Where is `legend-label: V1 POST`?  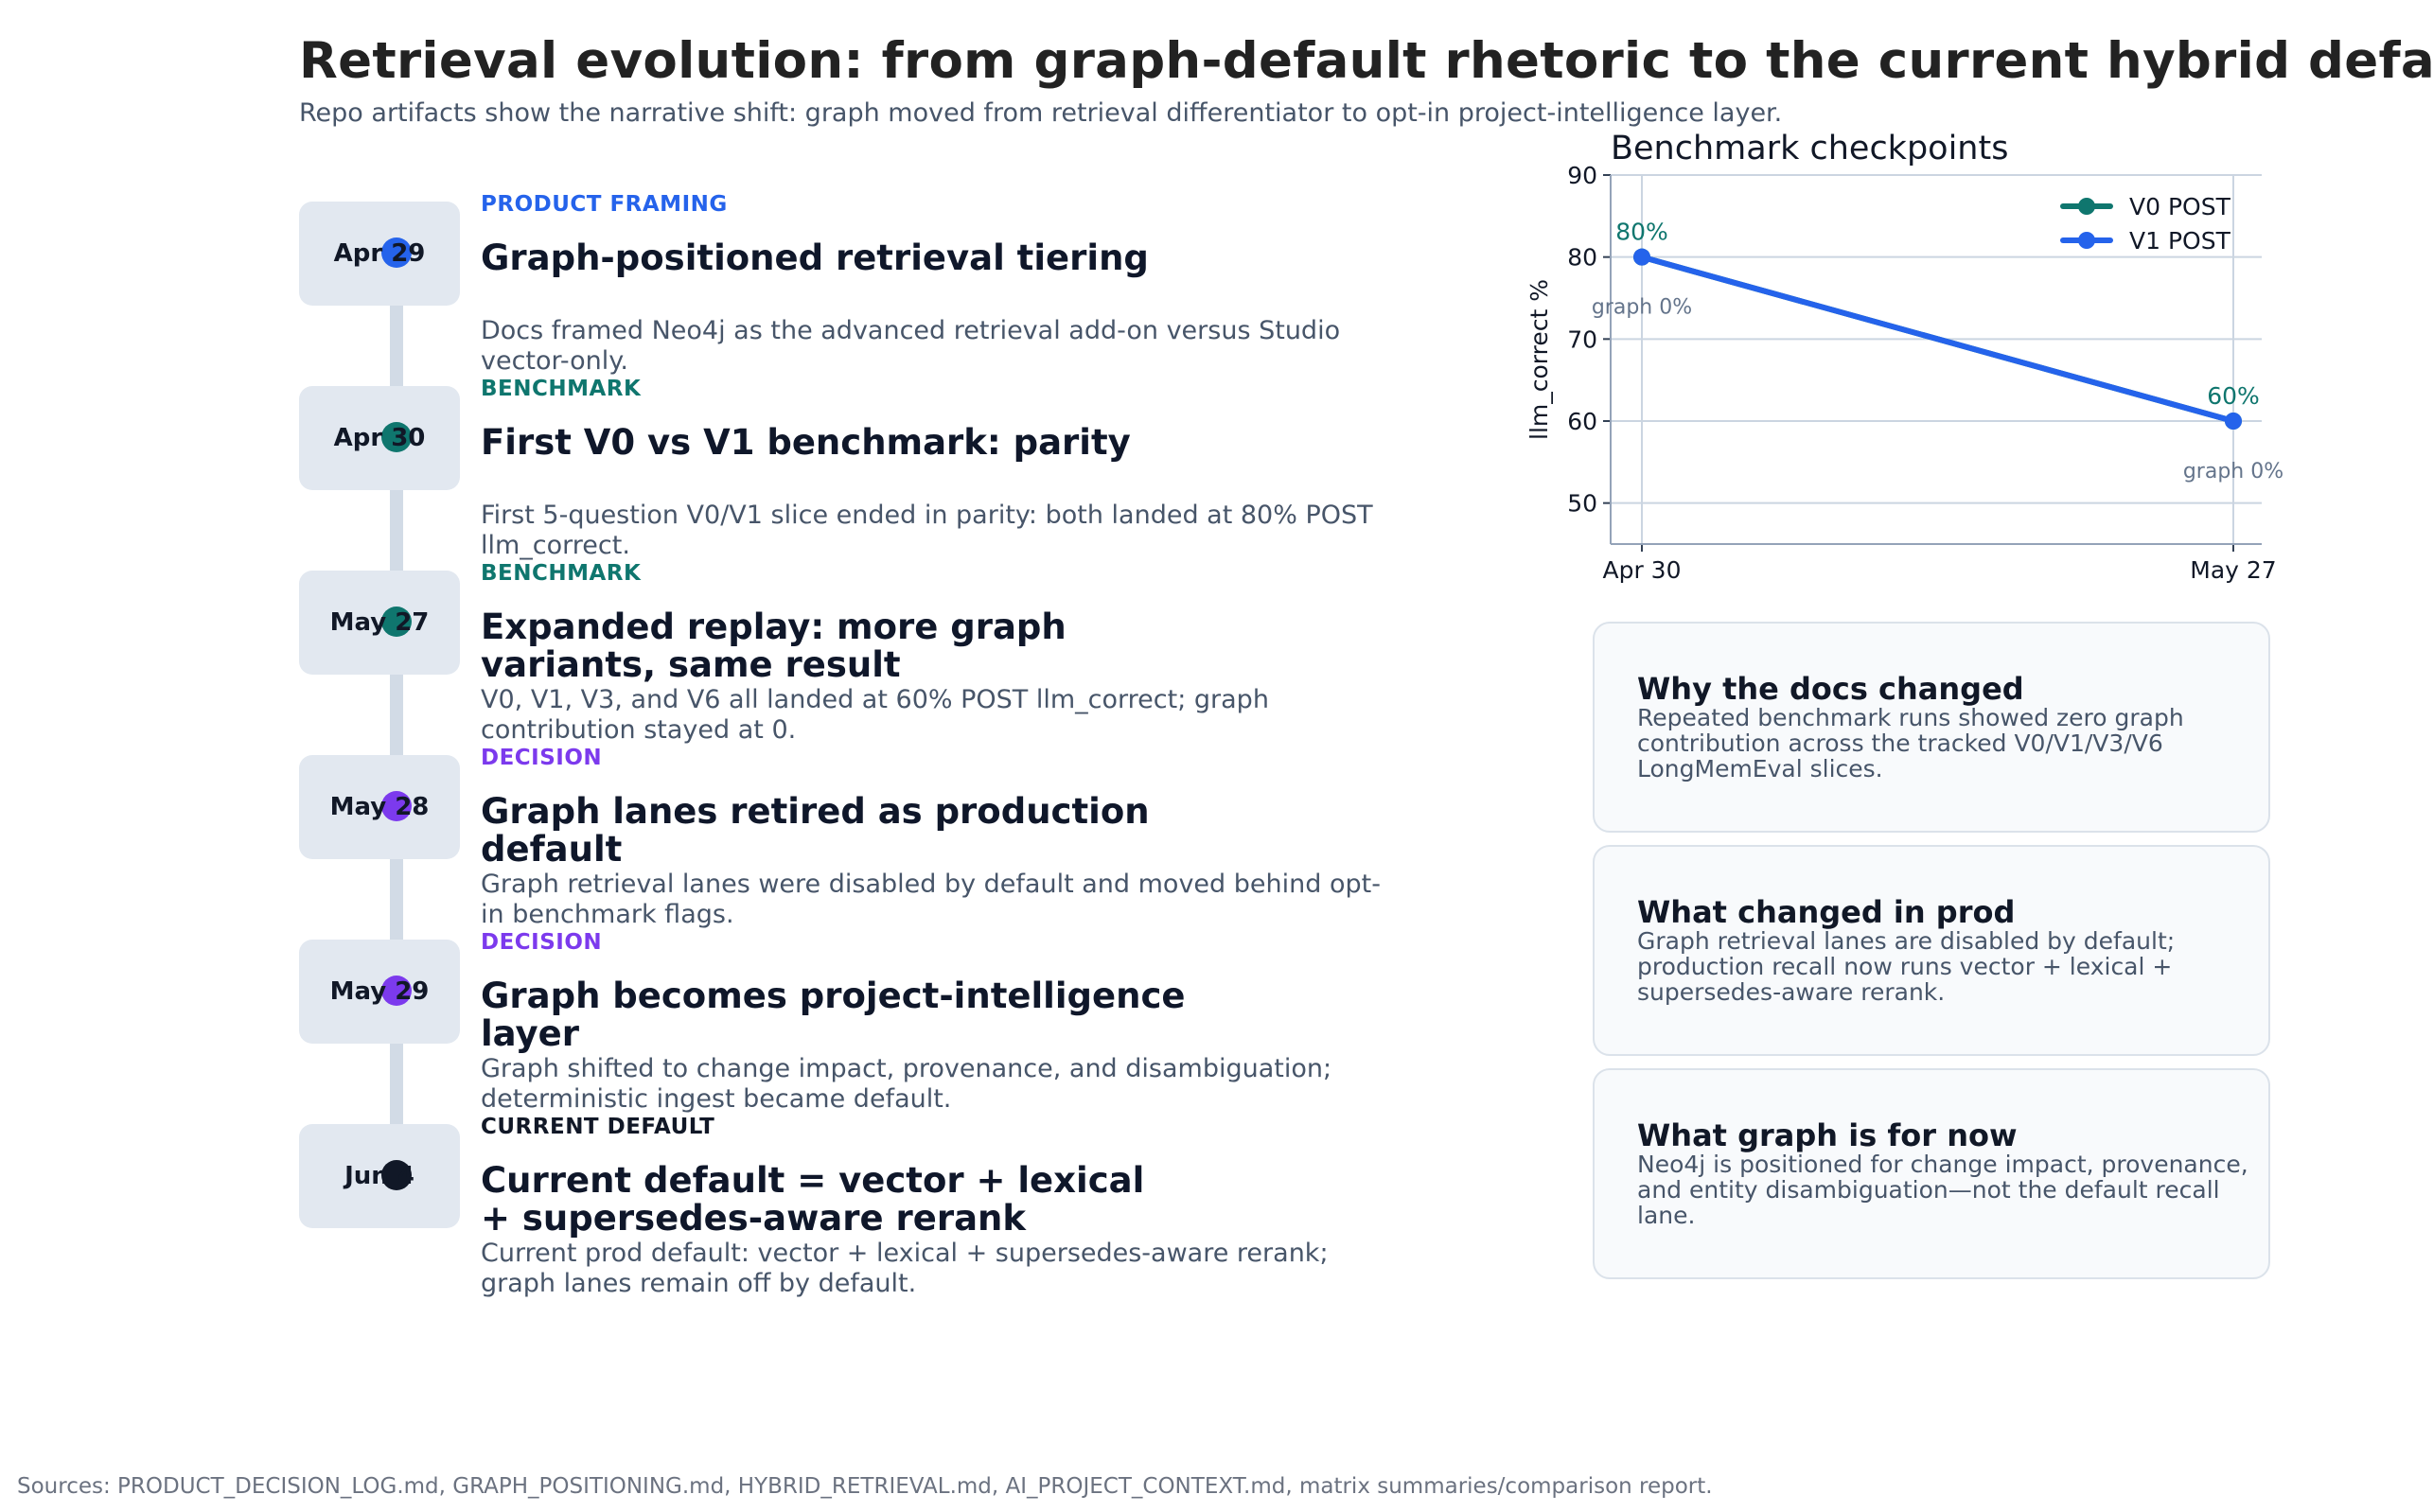
legend-label: V1 POST is located at coordinates (2180, 241).